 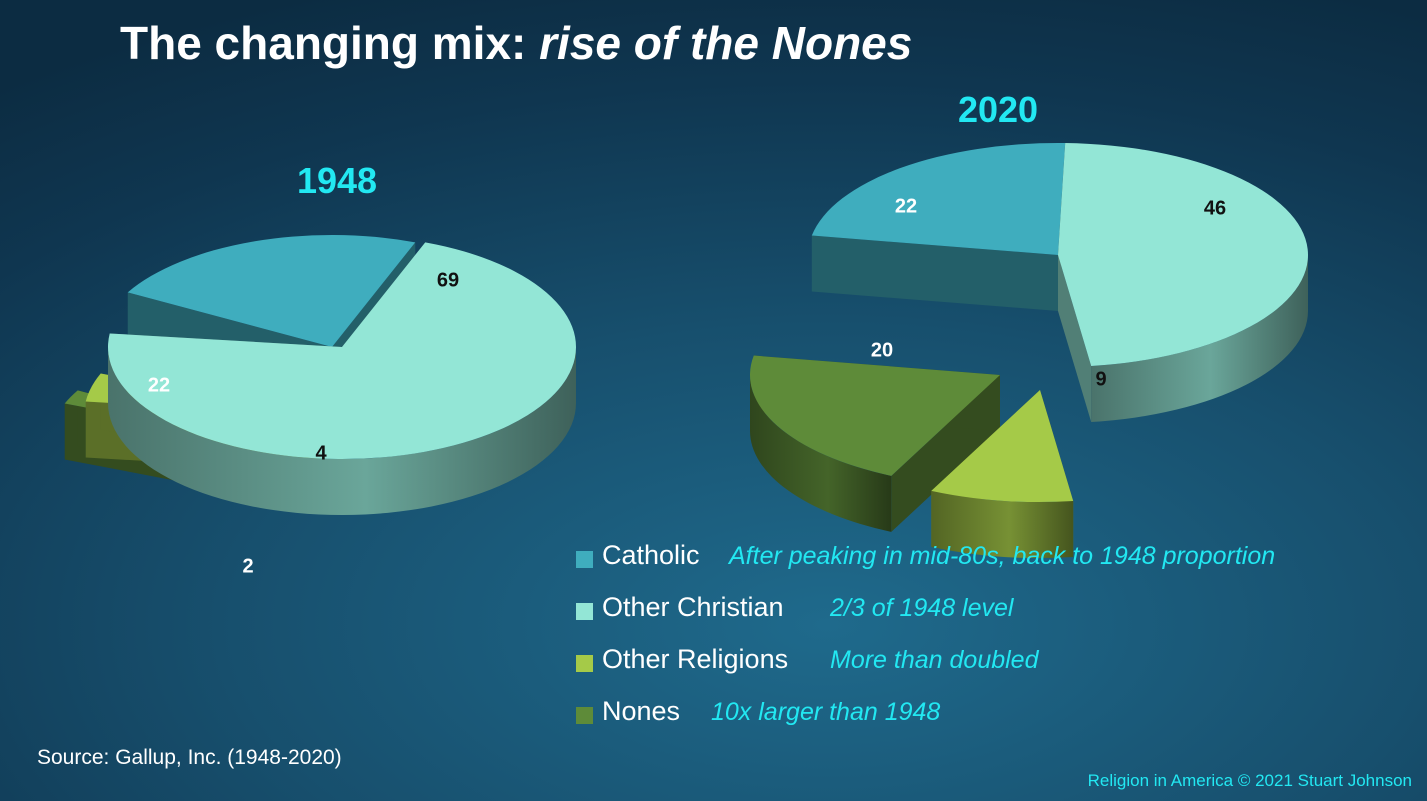 I want to click on legend-note-nones: 10x larger than 1948, so click(x=826, y=712).